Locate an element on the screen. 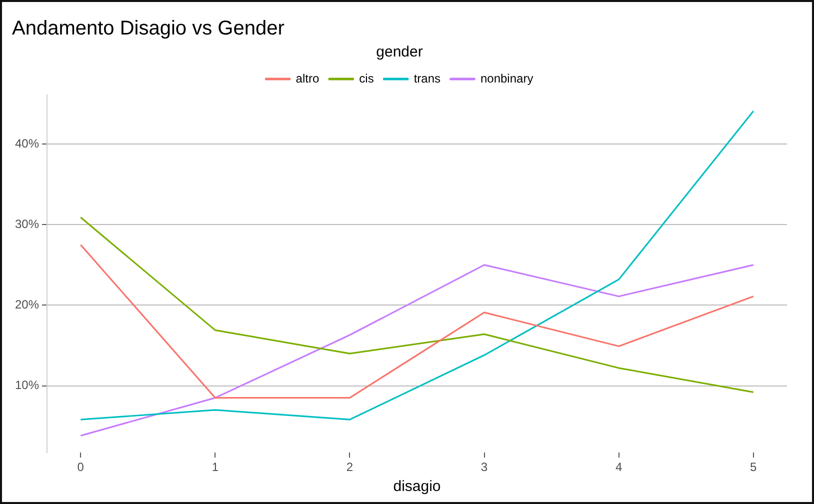  legend-label: cis is located at coordinates (366, 78).